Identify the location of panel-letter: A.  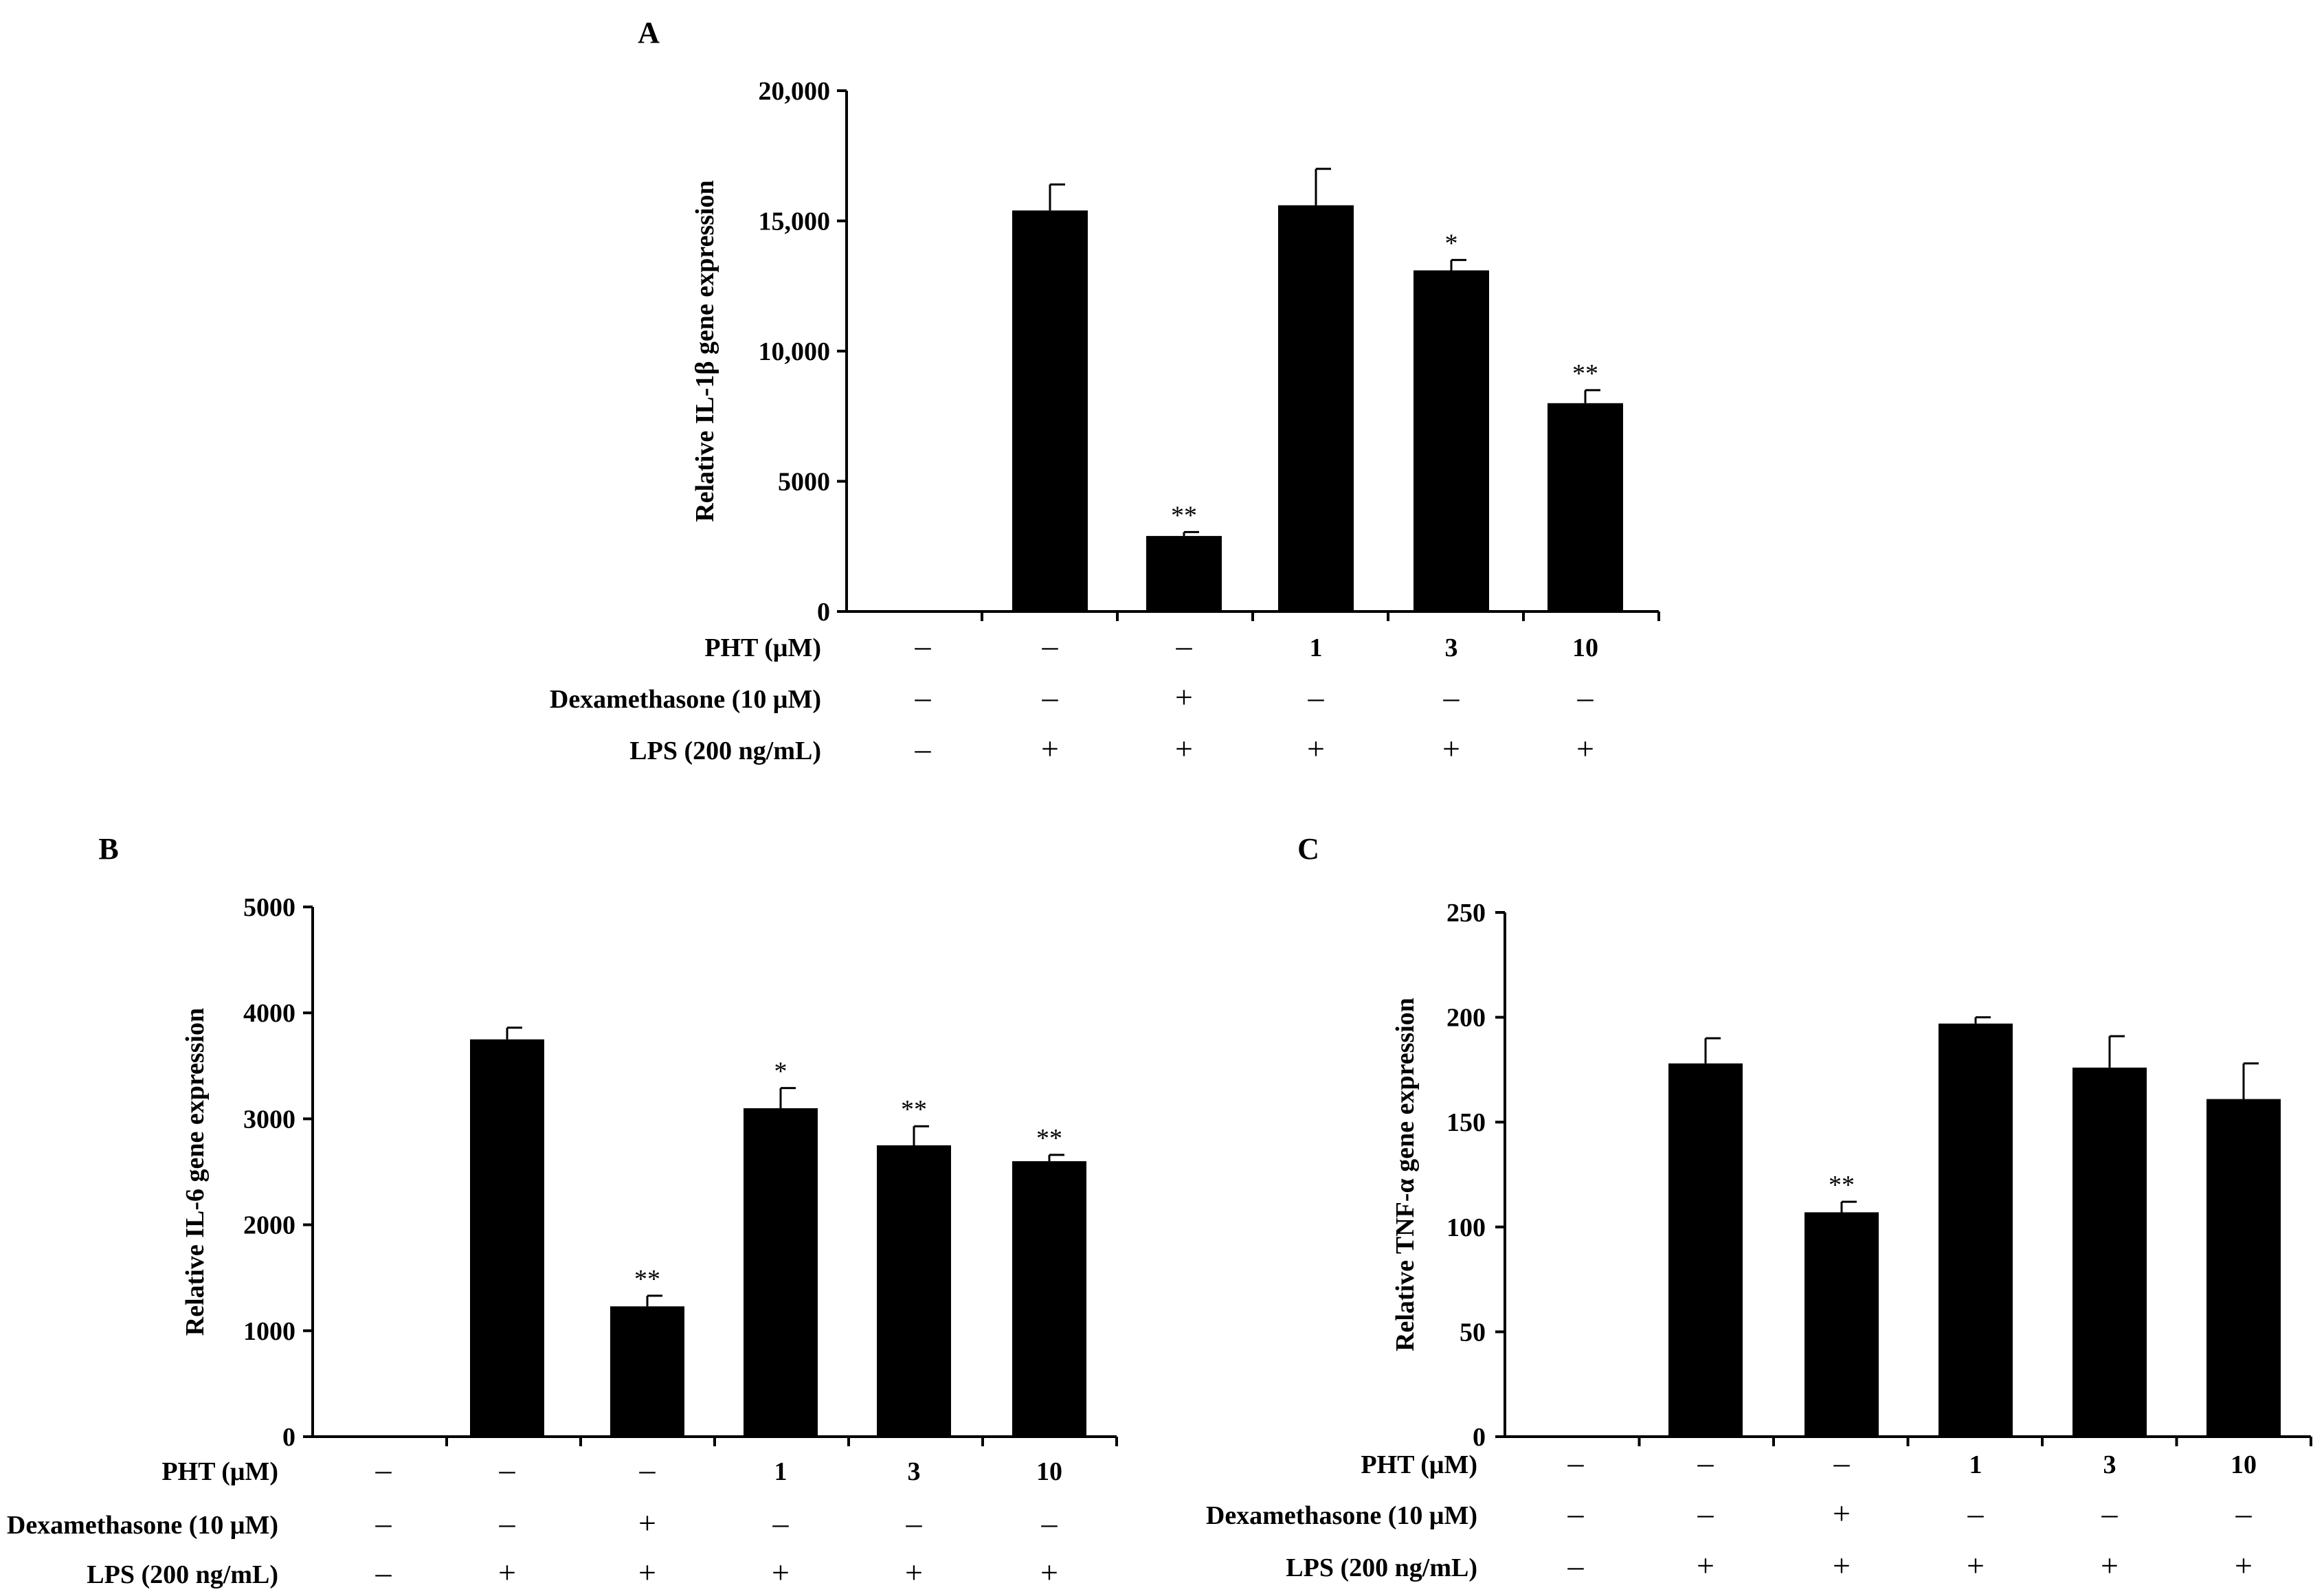
(649, 32).